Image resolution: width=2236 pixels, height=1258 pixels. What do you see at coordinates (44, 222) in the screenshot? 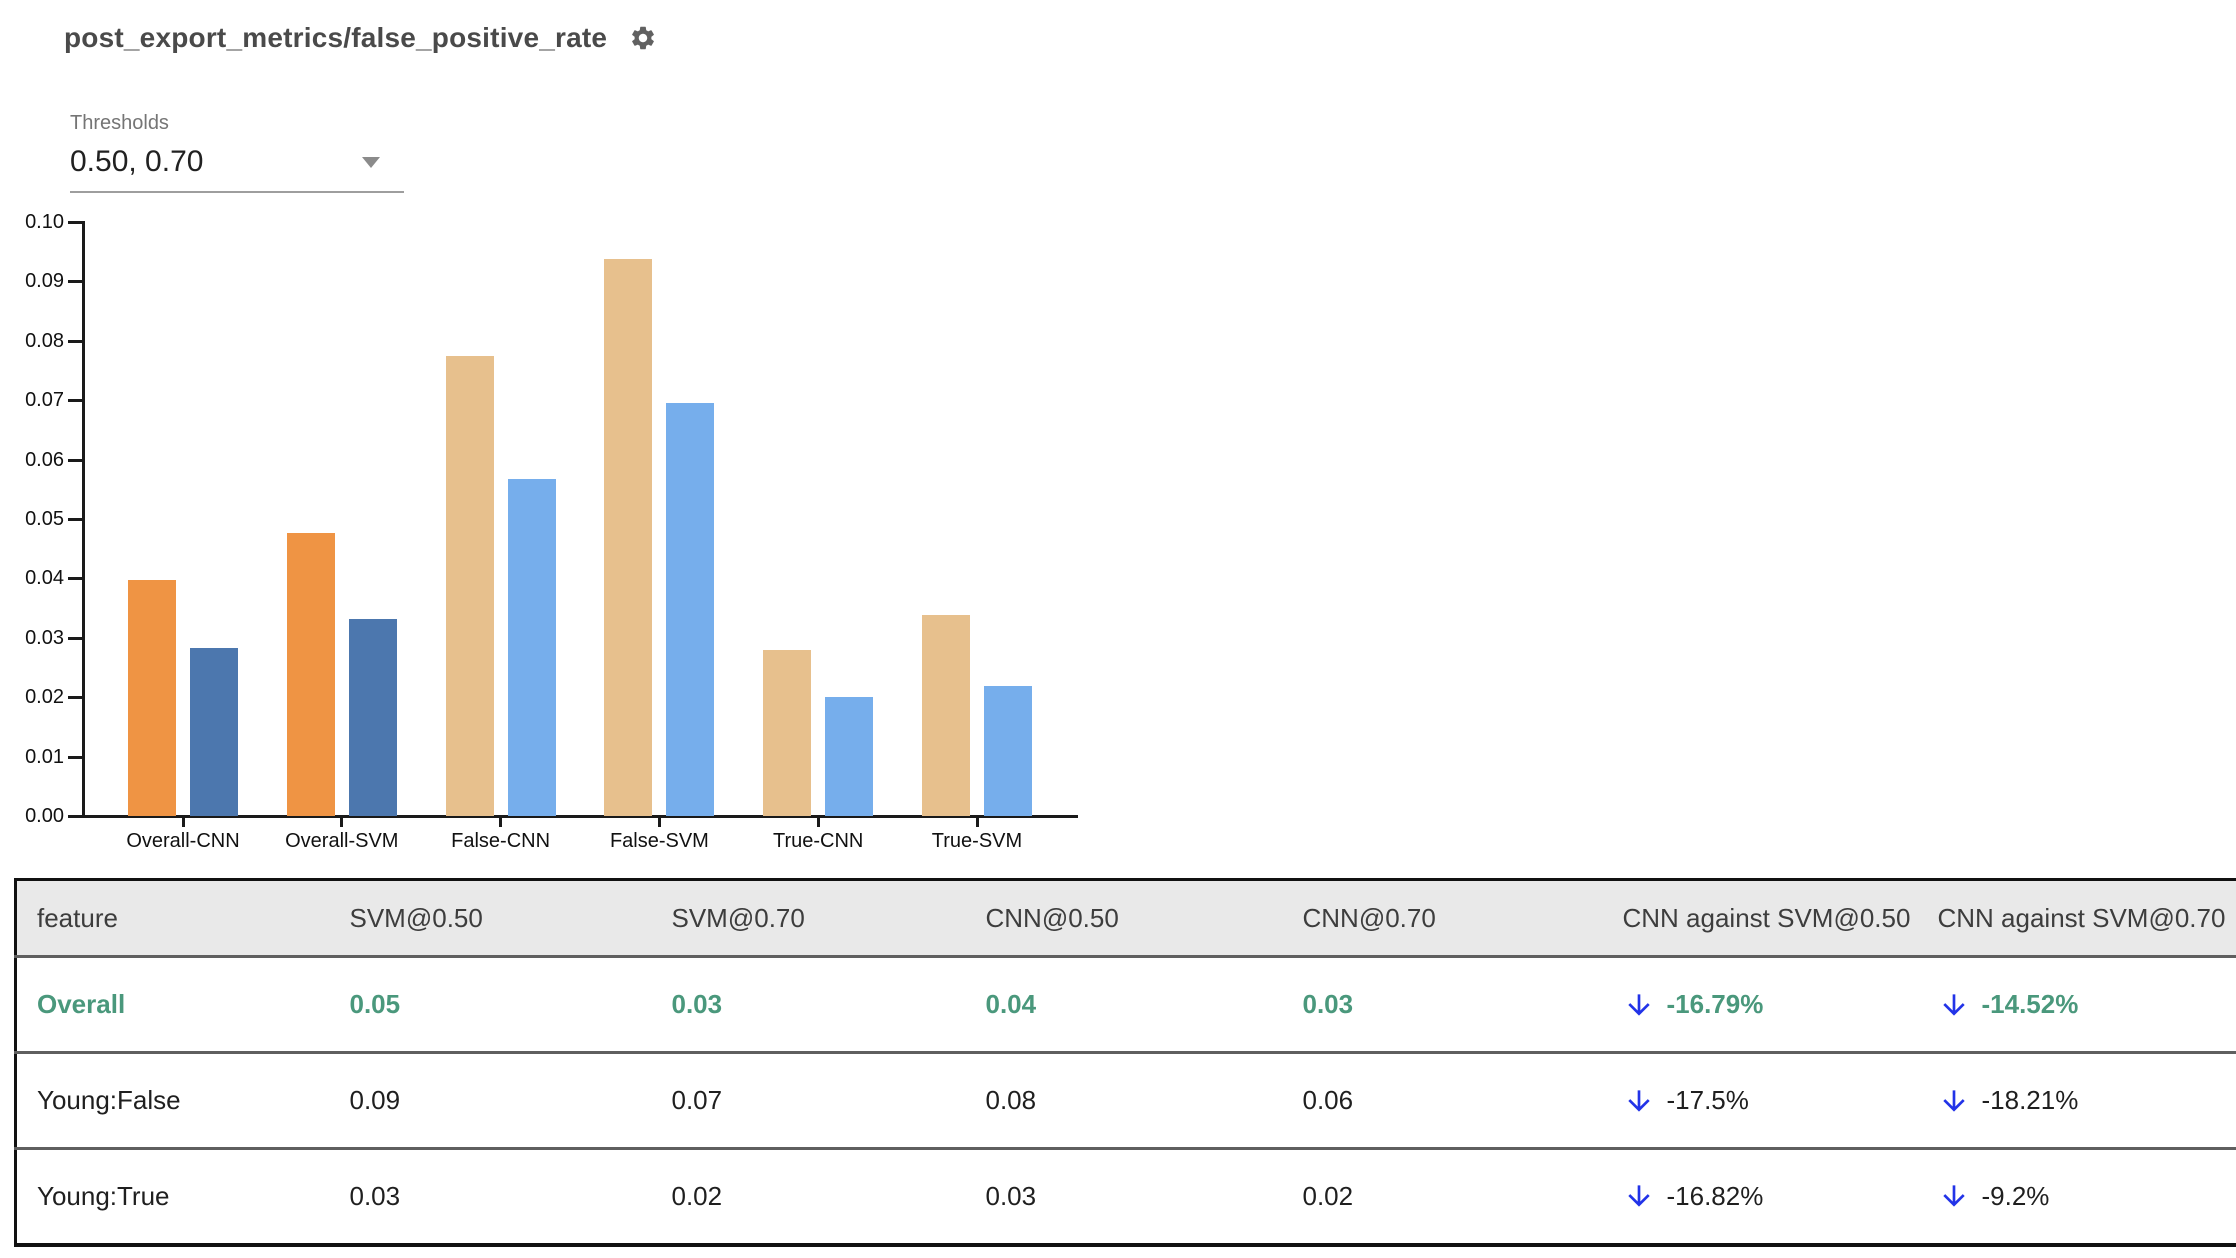
I see `y-axis-tick-label: 0.10` at bounding box center [44, 222].